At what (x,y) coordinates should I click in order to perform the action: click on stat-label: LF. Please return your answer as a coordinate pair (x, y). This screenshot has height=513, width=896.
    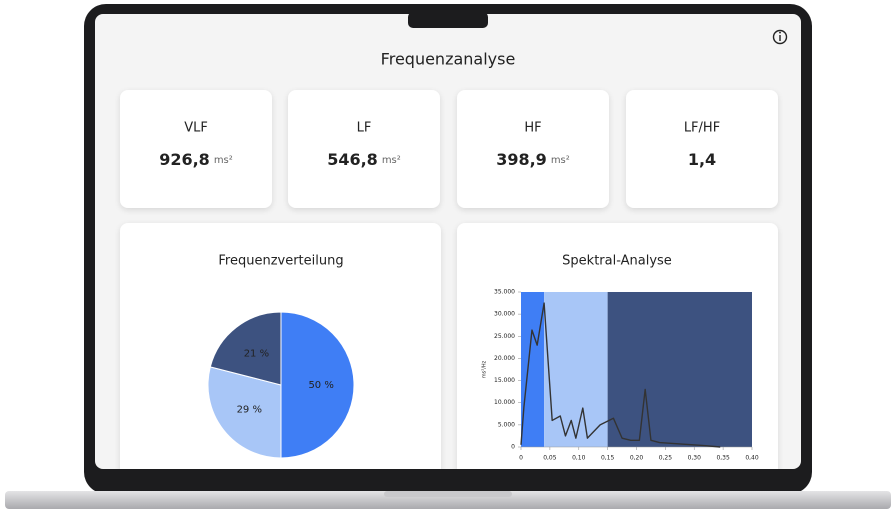
    Looking at the image, I should click on (364, 128).